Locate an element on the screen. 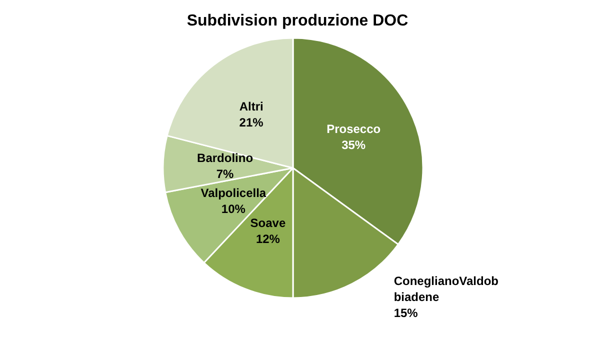 The height and width of the screenshot is (339, 595). data-label: 12% is located at coordinates (268, 239).